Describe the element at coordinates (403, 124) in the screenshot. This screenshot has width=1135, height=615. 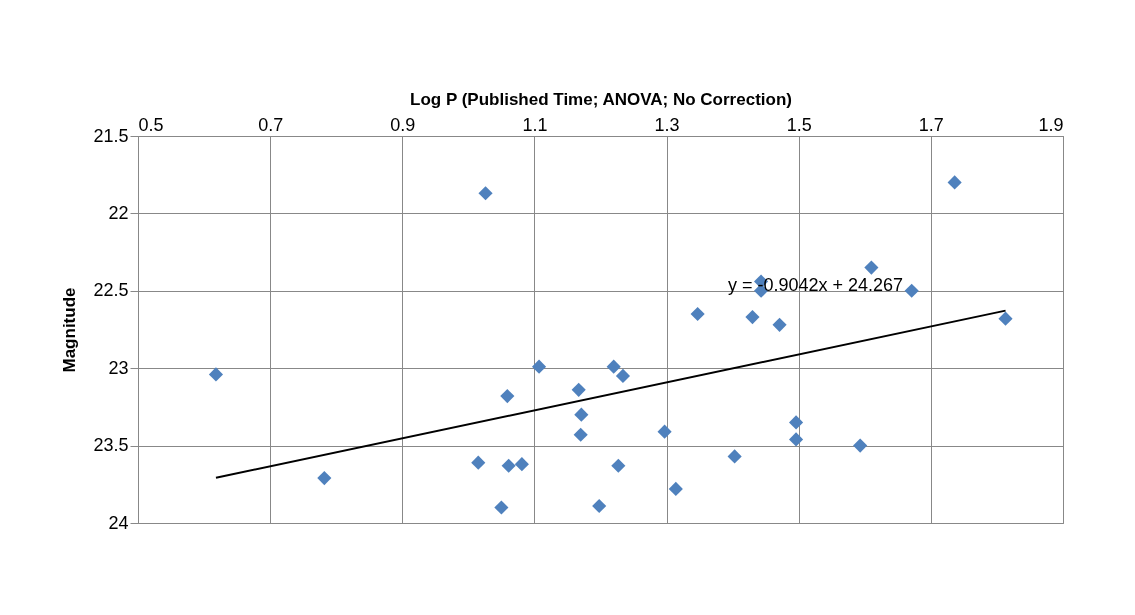
I see `x-tick-label: 0.9` at that location.